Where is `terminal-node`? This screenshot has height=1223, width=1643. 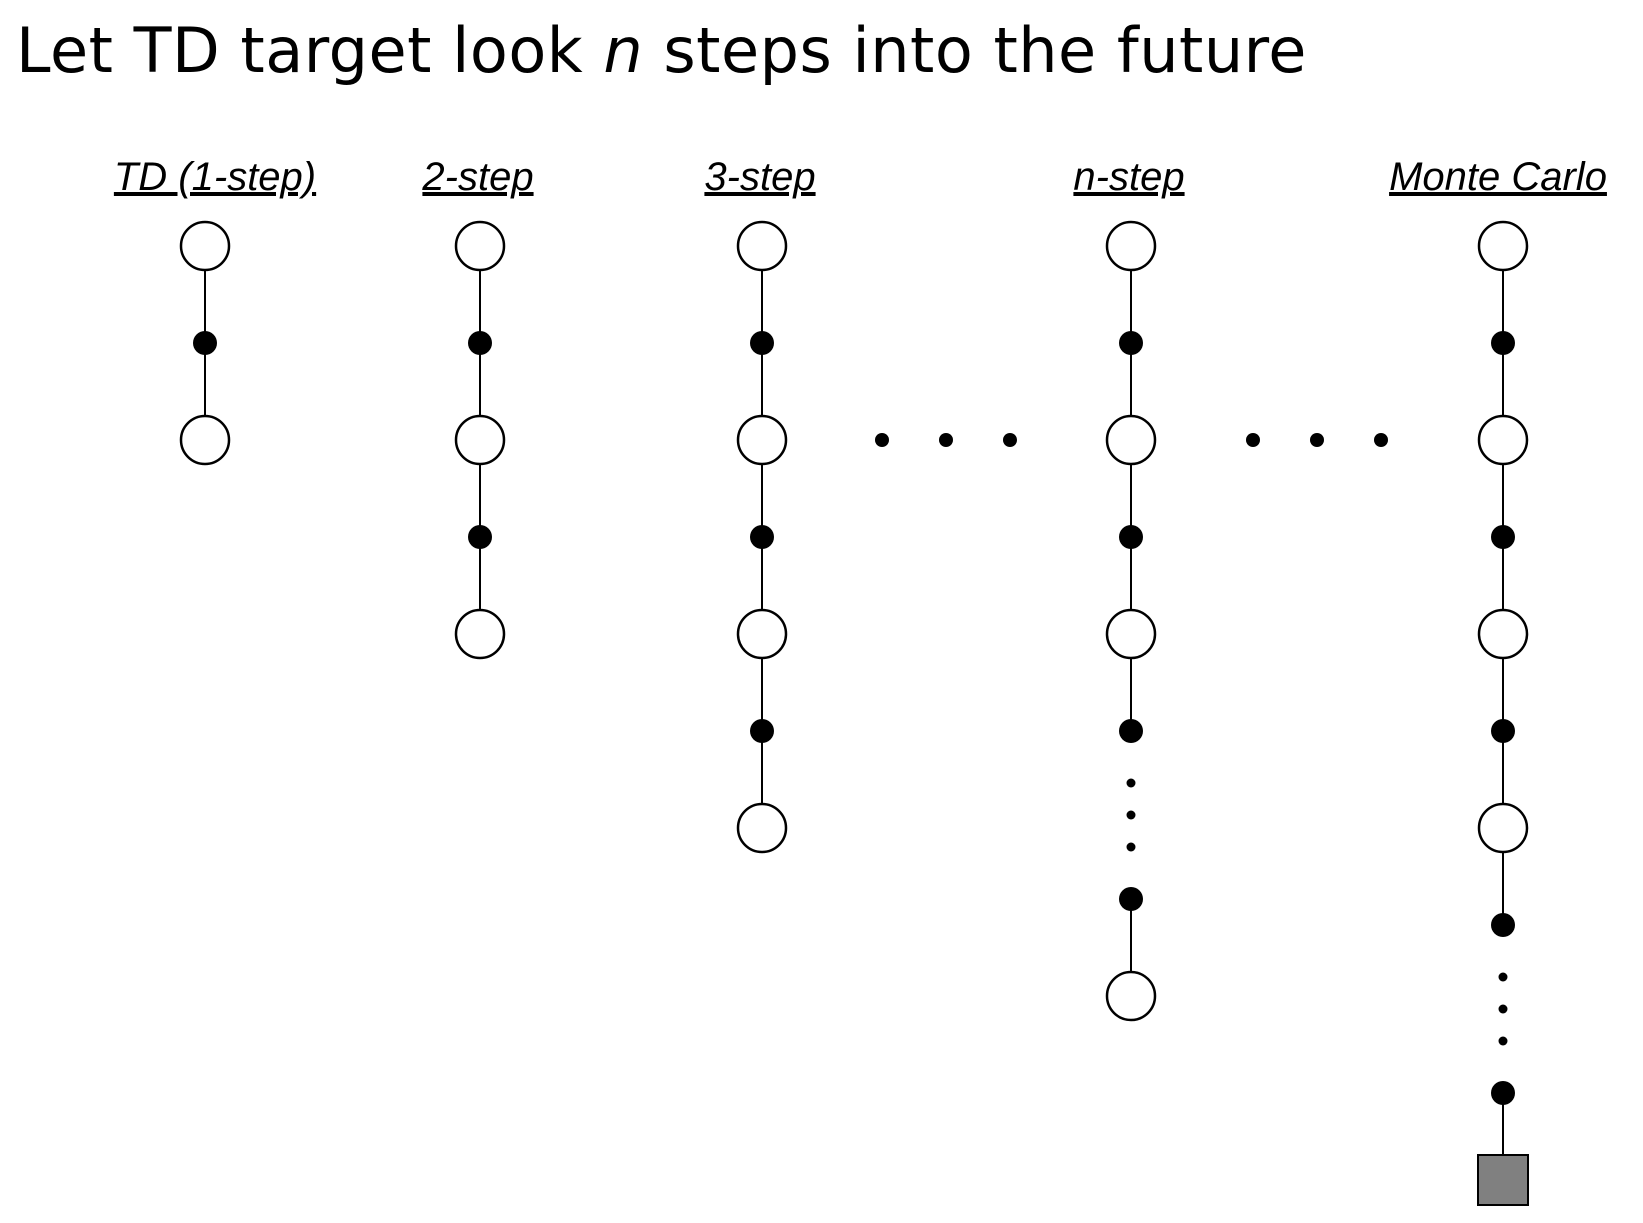 terminal-node is located at coordinates (1503, 1180).